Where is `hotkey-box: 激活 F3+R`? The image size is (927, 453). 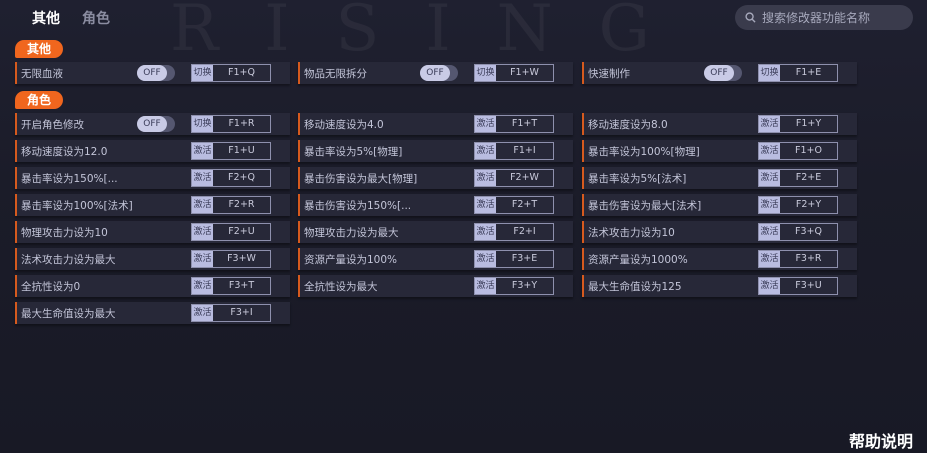 hotkey-box: 激活 F3+R is located at coordinates (798, 259).